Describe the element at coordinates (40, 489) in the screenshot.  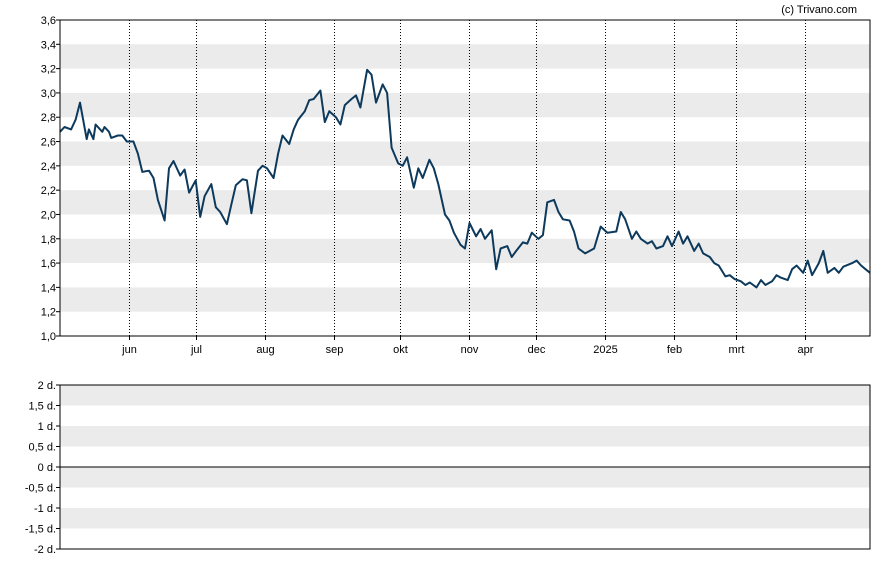
I see `y-tick-label: -0,5 d.` at that location.